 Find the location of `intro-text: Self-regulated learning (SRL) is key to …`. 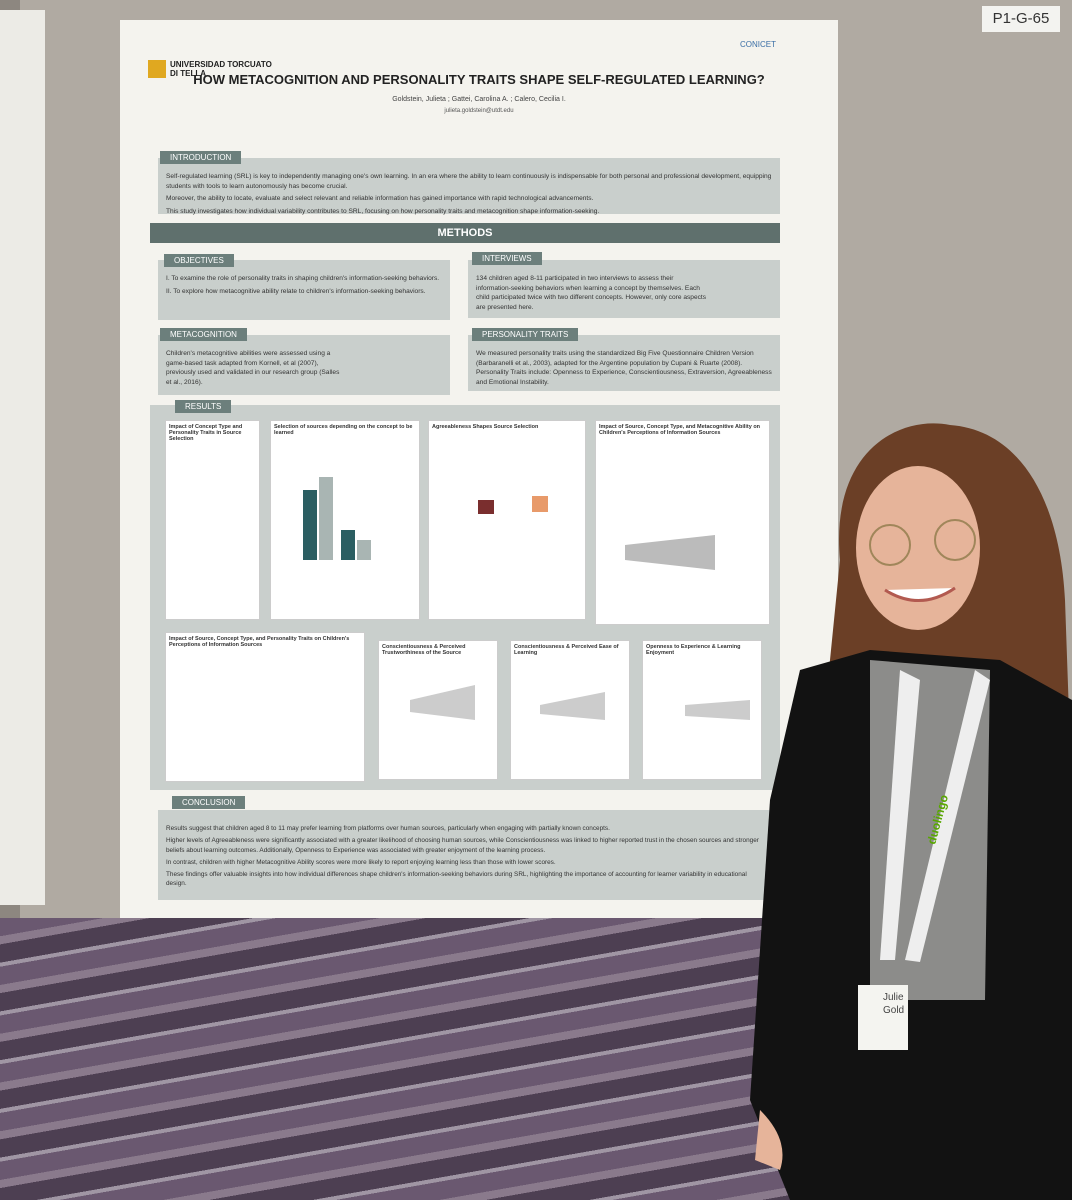

intro-text: Self-regulated learning (SRL) is key to … is located at coordinates (469, 181).